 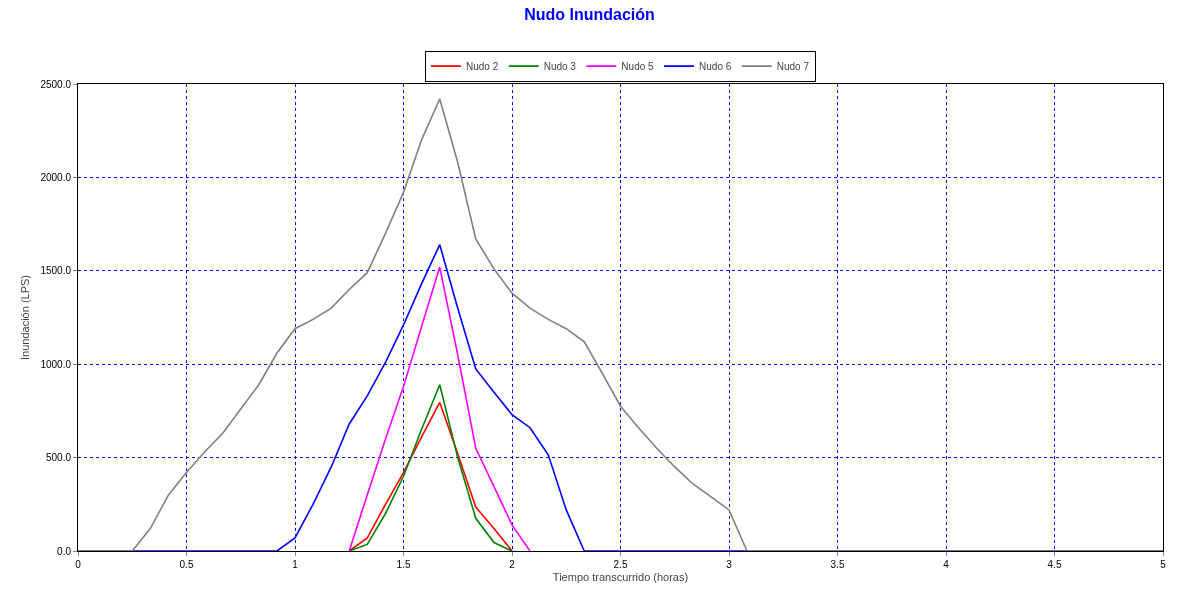 What do you see at coordinates (589, 15) in the screenshot?
I see `chart-title: Nudo Inundación` at bounding box center [589, 15].